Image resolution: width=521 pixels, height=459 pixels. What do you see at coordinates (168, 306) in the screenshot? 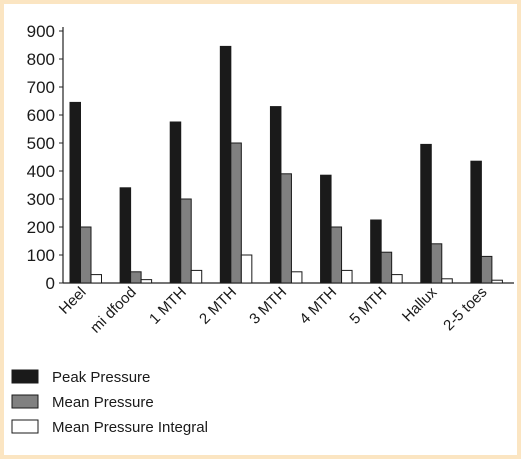
I see `x-category-label: 1 MTH` at bounding box center [168, 306].